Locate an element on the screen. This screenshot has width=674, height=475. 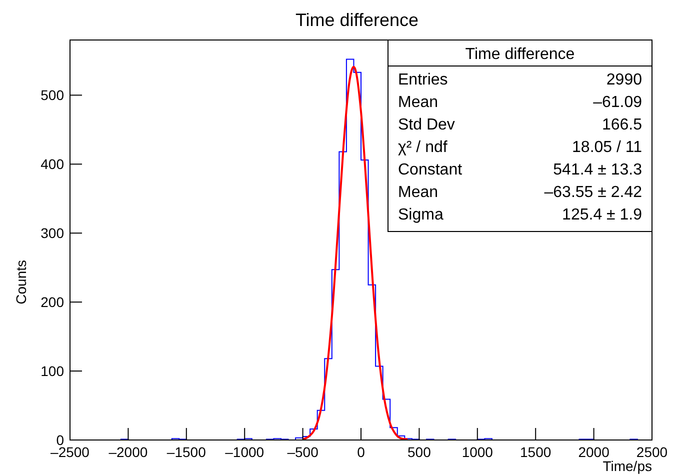
y-tick-label: 500 is located at coordinates (52, 95).